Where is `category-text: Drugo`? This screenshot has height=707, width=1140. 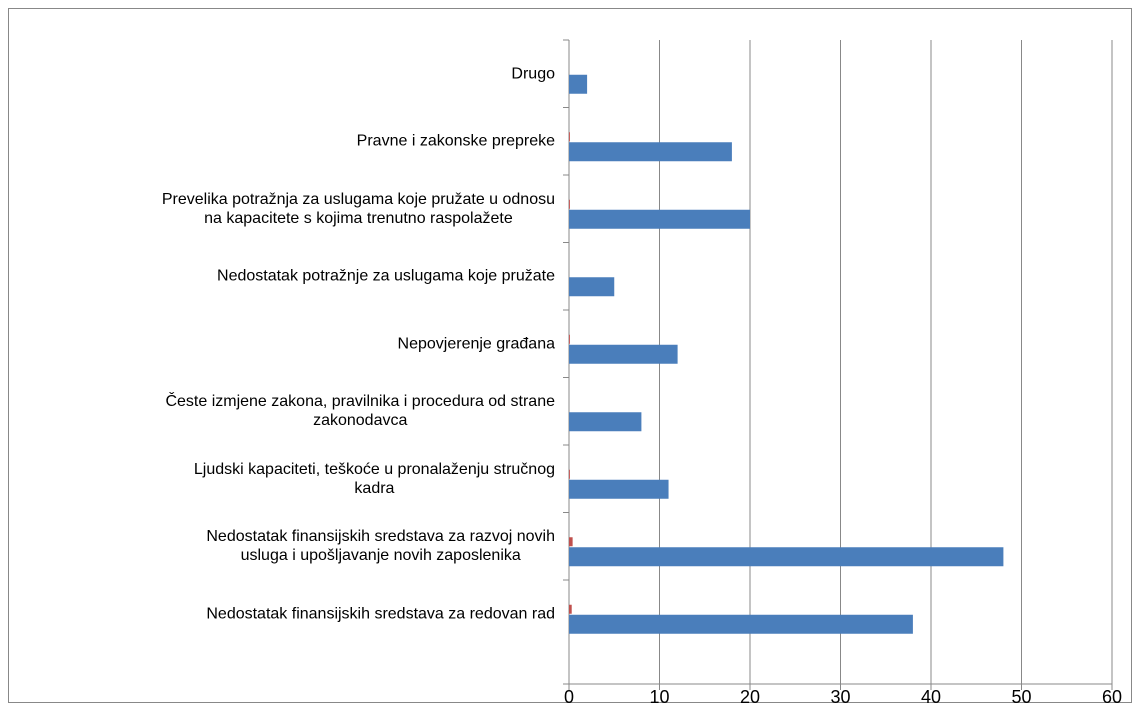 category-text: Drugo is located at coordinates (533, 74).